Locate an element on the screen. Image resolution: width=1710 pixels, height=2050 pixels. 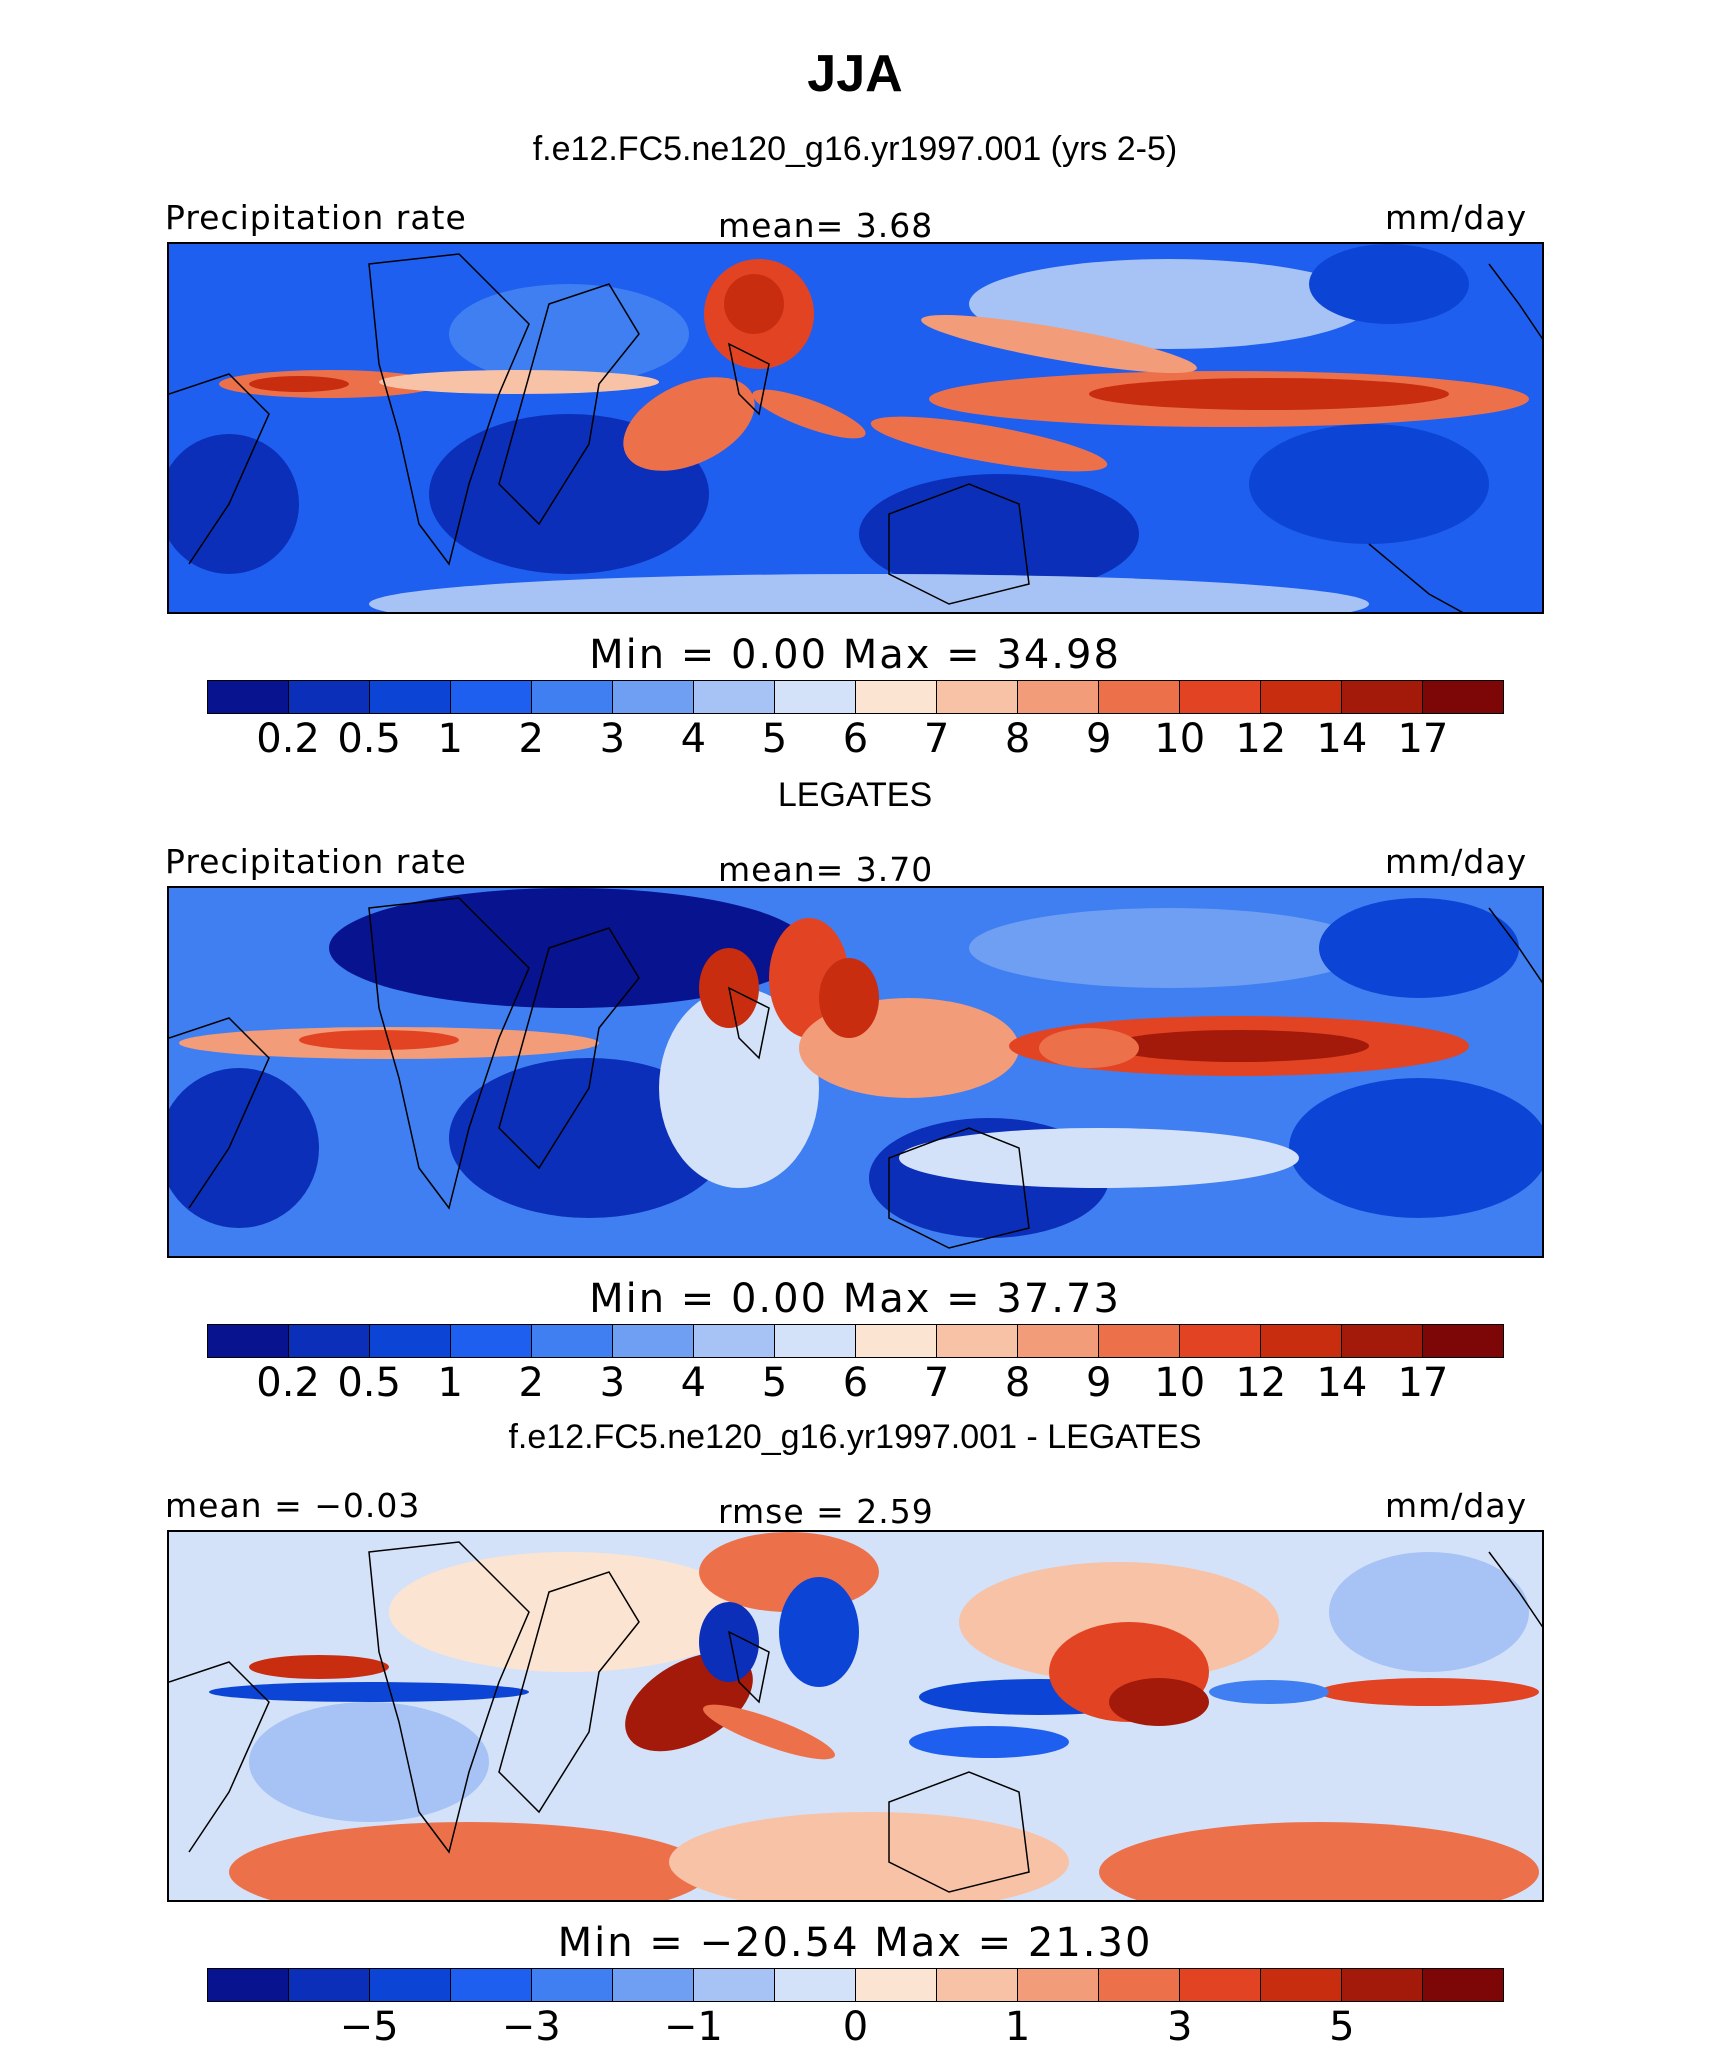
panel2-left-label: Precipitation rate is located at coordinates (316, 861).